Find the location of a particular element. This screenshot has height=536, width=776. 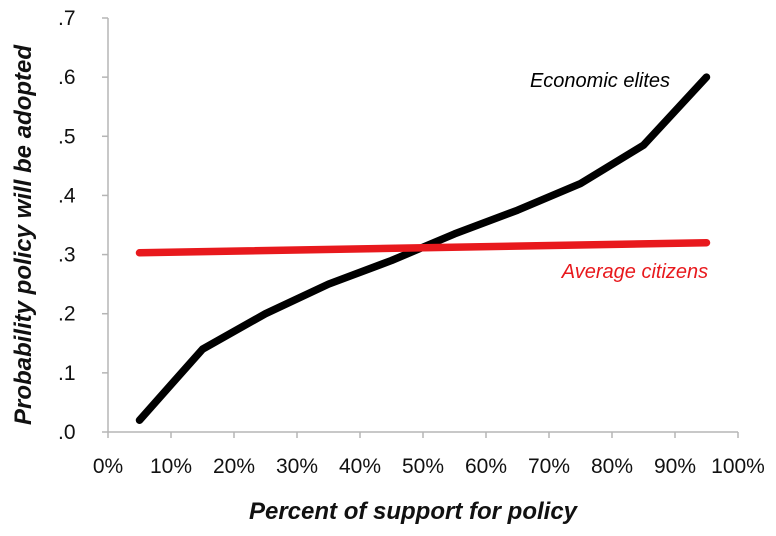

series-line-average-citizens is located at coordinates (423, 247).